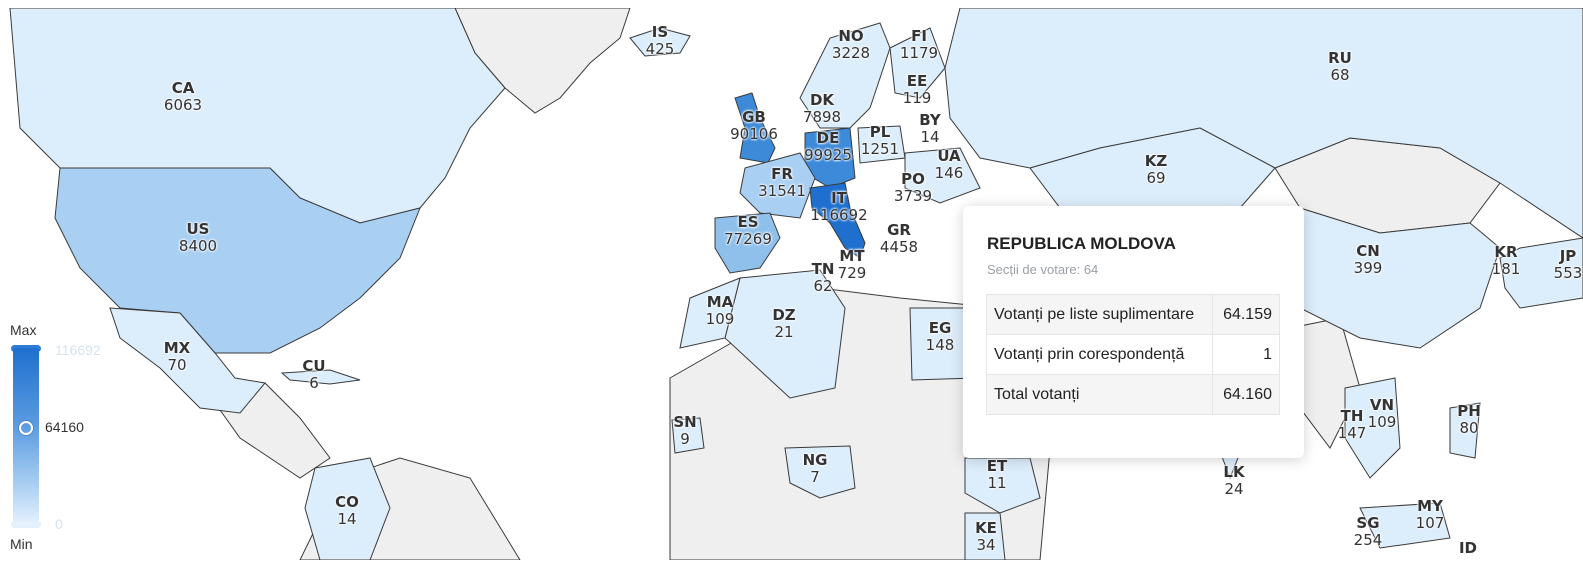 The height and width of the screenshot is (573, 1583). I want to click on legend-min-value: 0, so click(59, 524).